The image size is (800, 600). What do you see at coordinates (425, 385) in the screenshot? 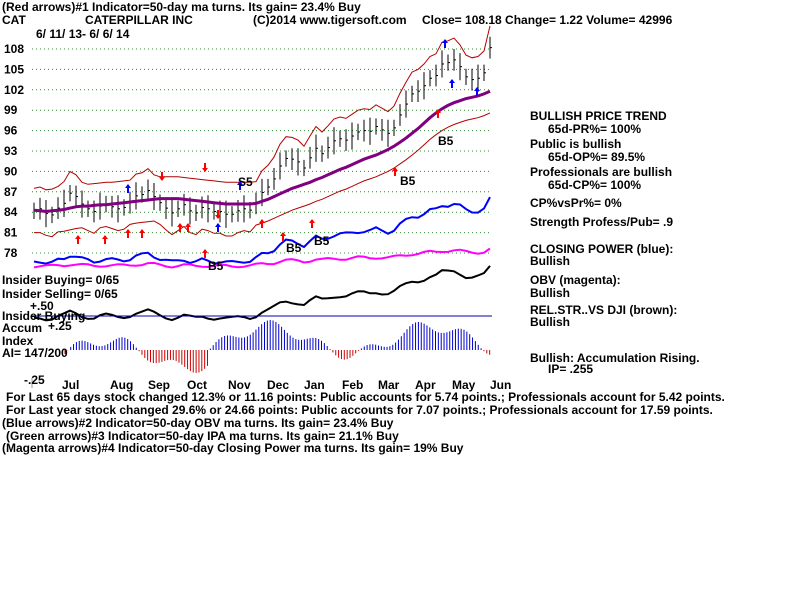
I see `x-tick-label: Apr` at bounding box center [425, 385].